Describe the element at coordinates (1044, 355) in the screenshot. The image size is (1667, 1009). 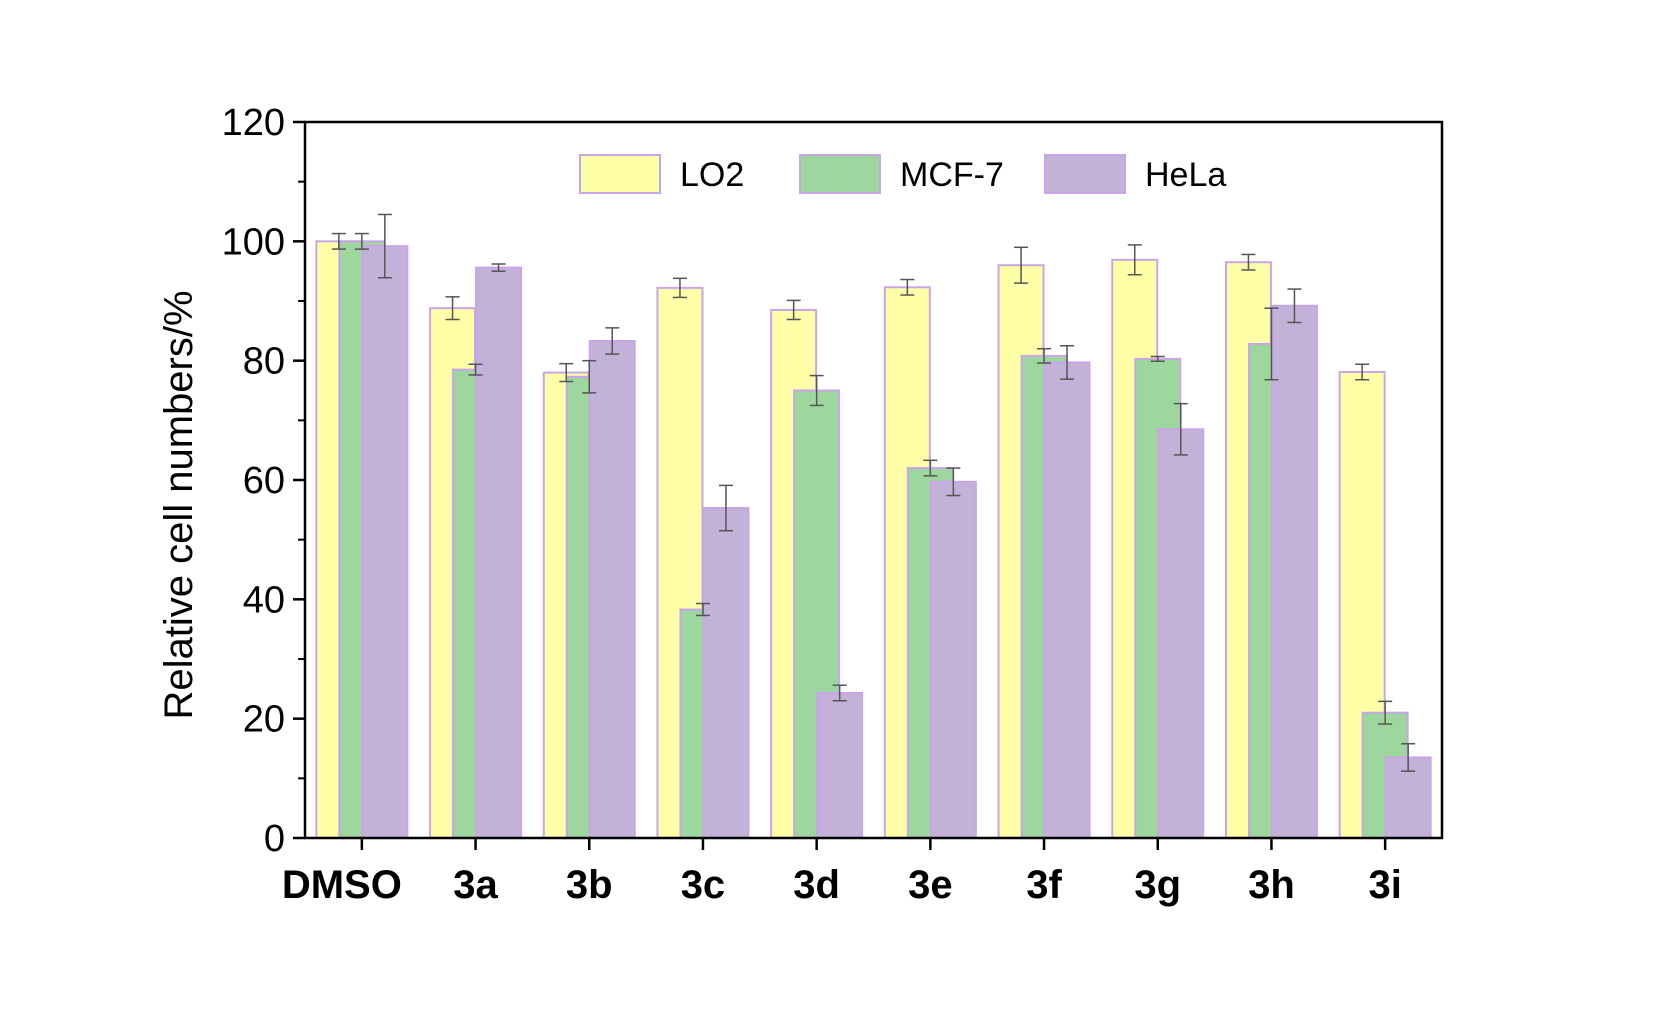
I see `error-bar-mcf-7-3f` at that location.